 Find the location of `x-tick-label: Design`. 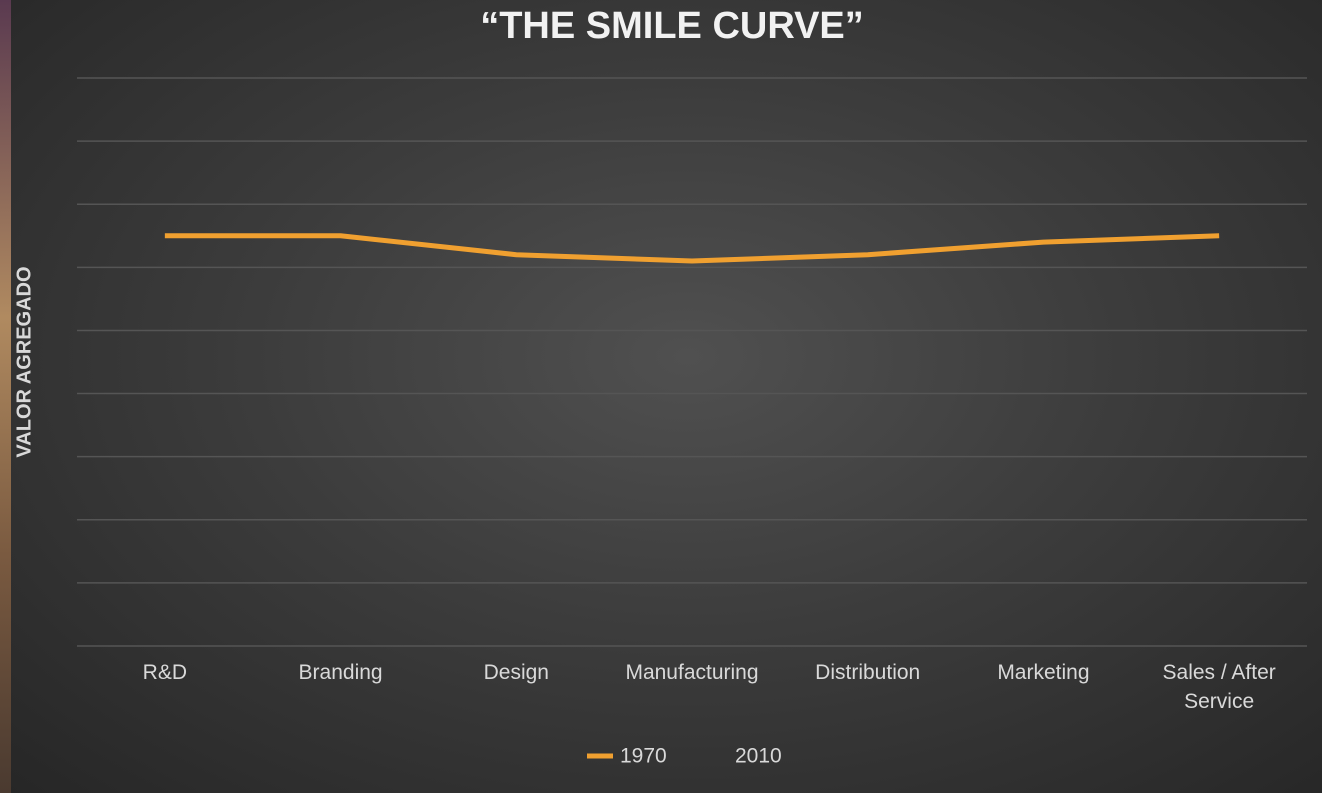

x-tick-label: Design is located at coordinates (516, 672).